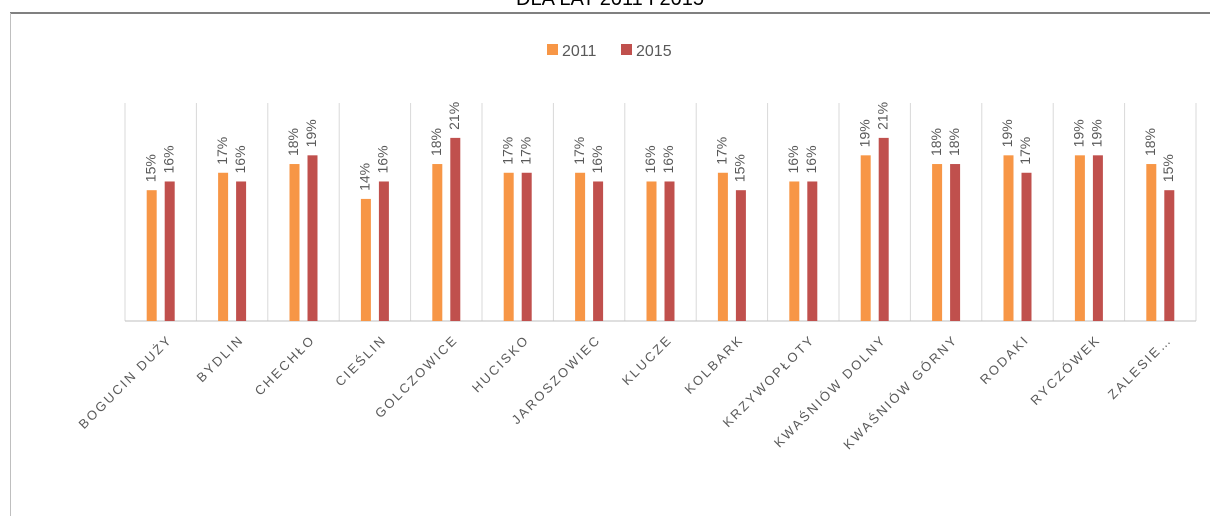 This screenshot has height=516, width=1210. Describe the element at coordinates (610, 5) in the screenshot. I see `chart-title: DLA LAT 2011 I 2015` at that location.